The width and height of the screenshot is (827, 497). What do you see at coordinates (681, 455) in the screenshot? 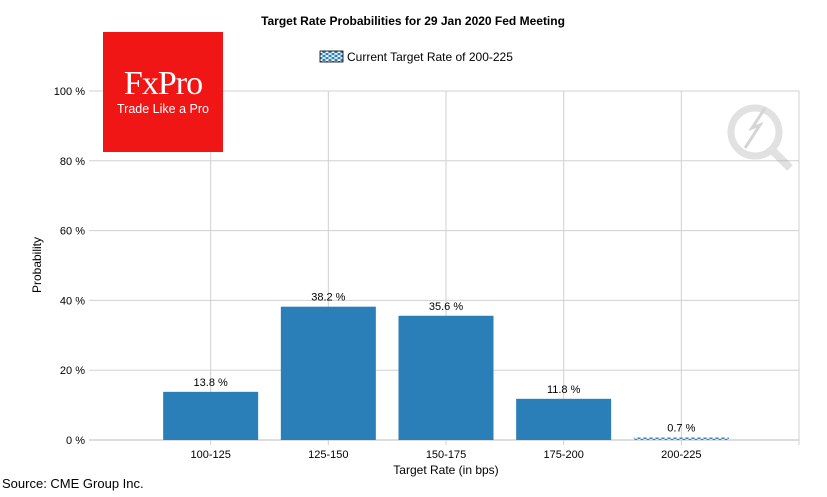
I see `x-tick-label: 200-225` at bounding box center [681, 455].